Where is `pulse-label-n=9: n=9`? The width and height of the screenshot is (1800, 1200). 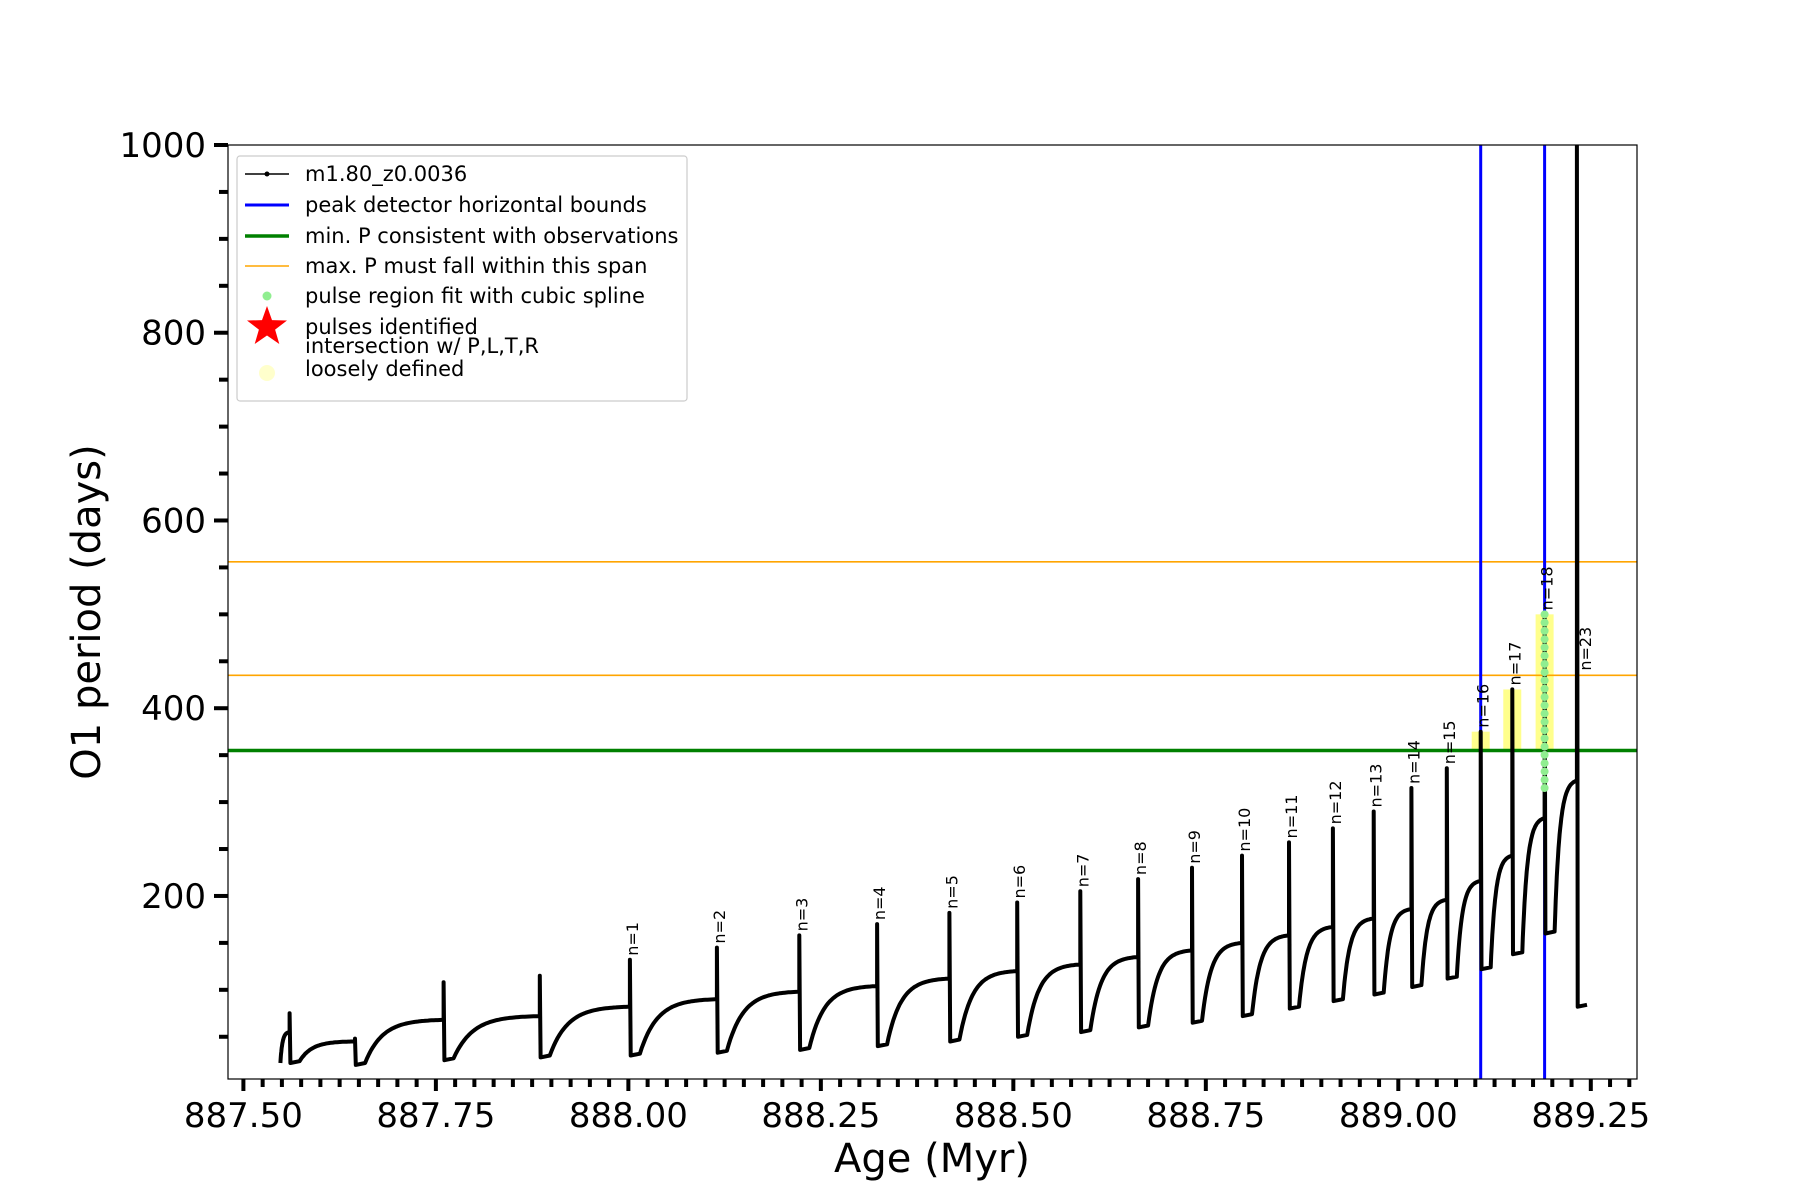 pulse-label-n=9: n=9 is located at coordinates (1194, 847).